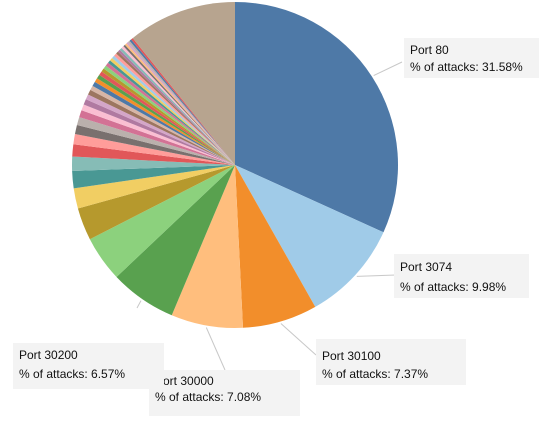 This screenshot has height=427, width=539. I want to click on callout-port-30100: Port 30100 % of attacks: 7.37%, so click(391, 362).